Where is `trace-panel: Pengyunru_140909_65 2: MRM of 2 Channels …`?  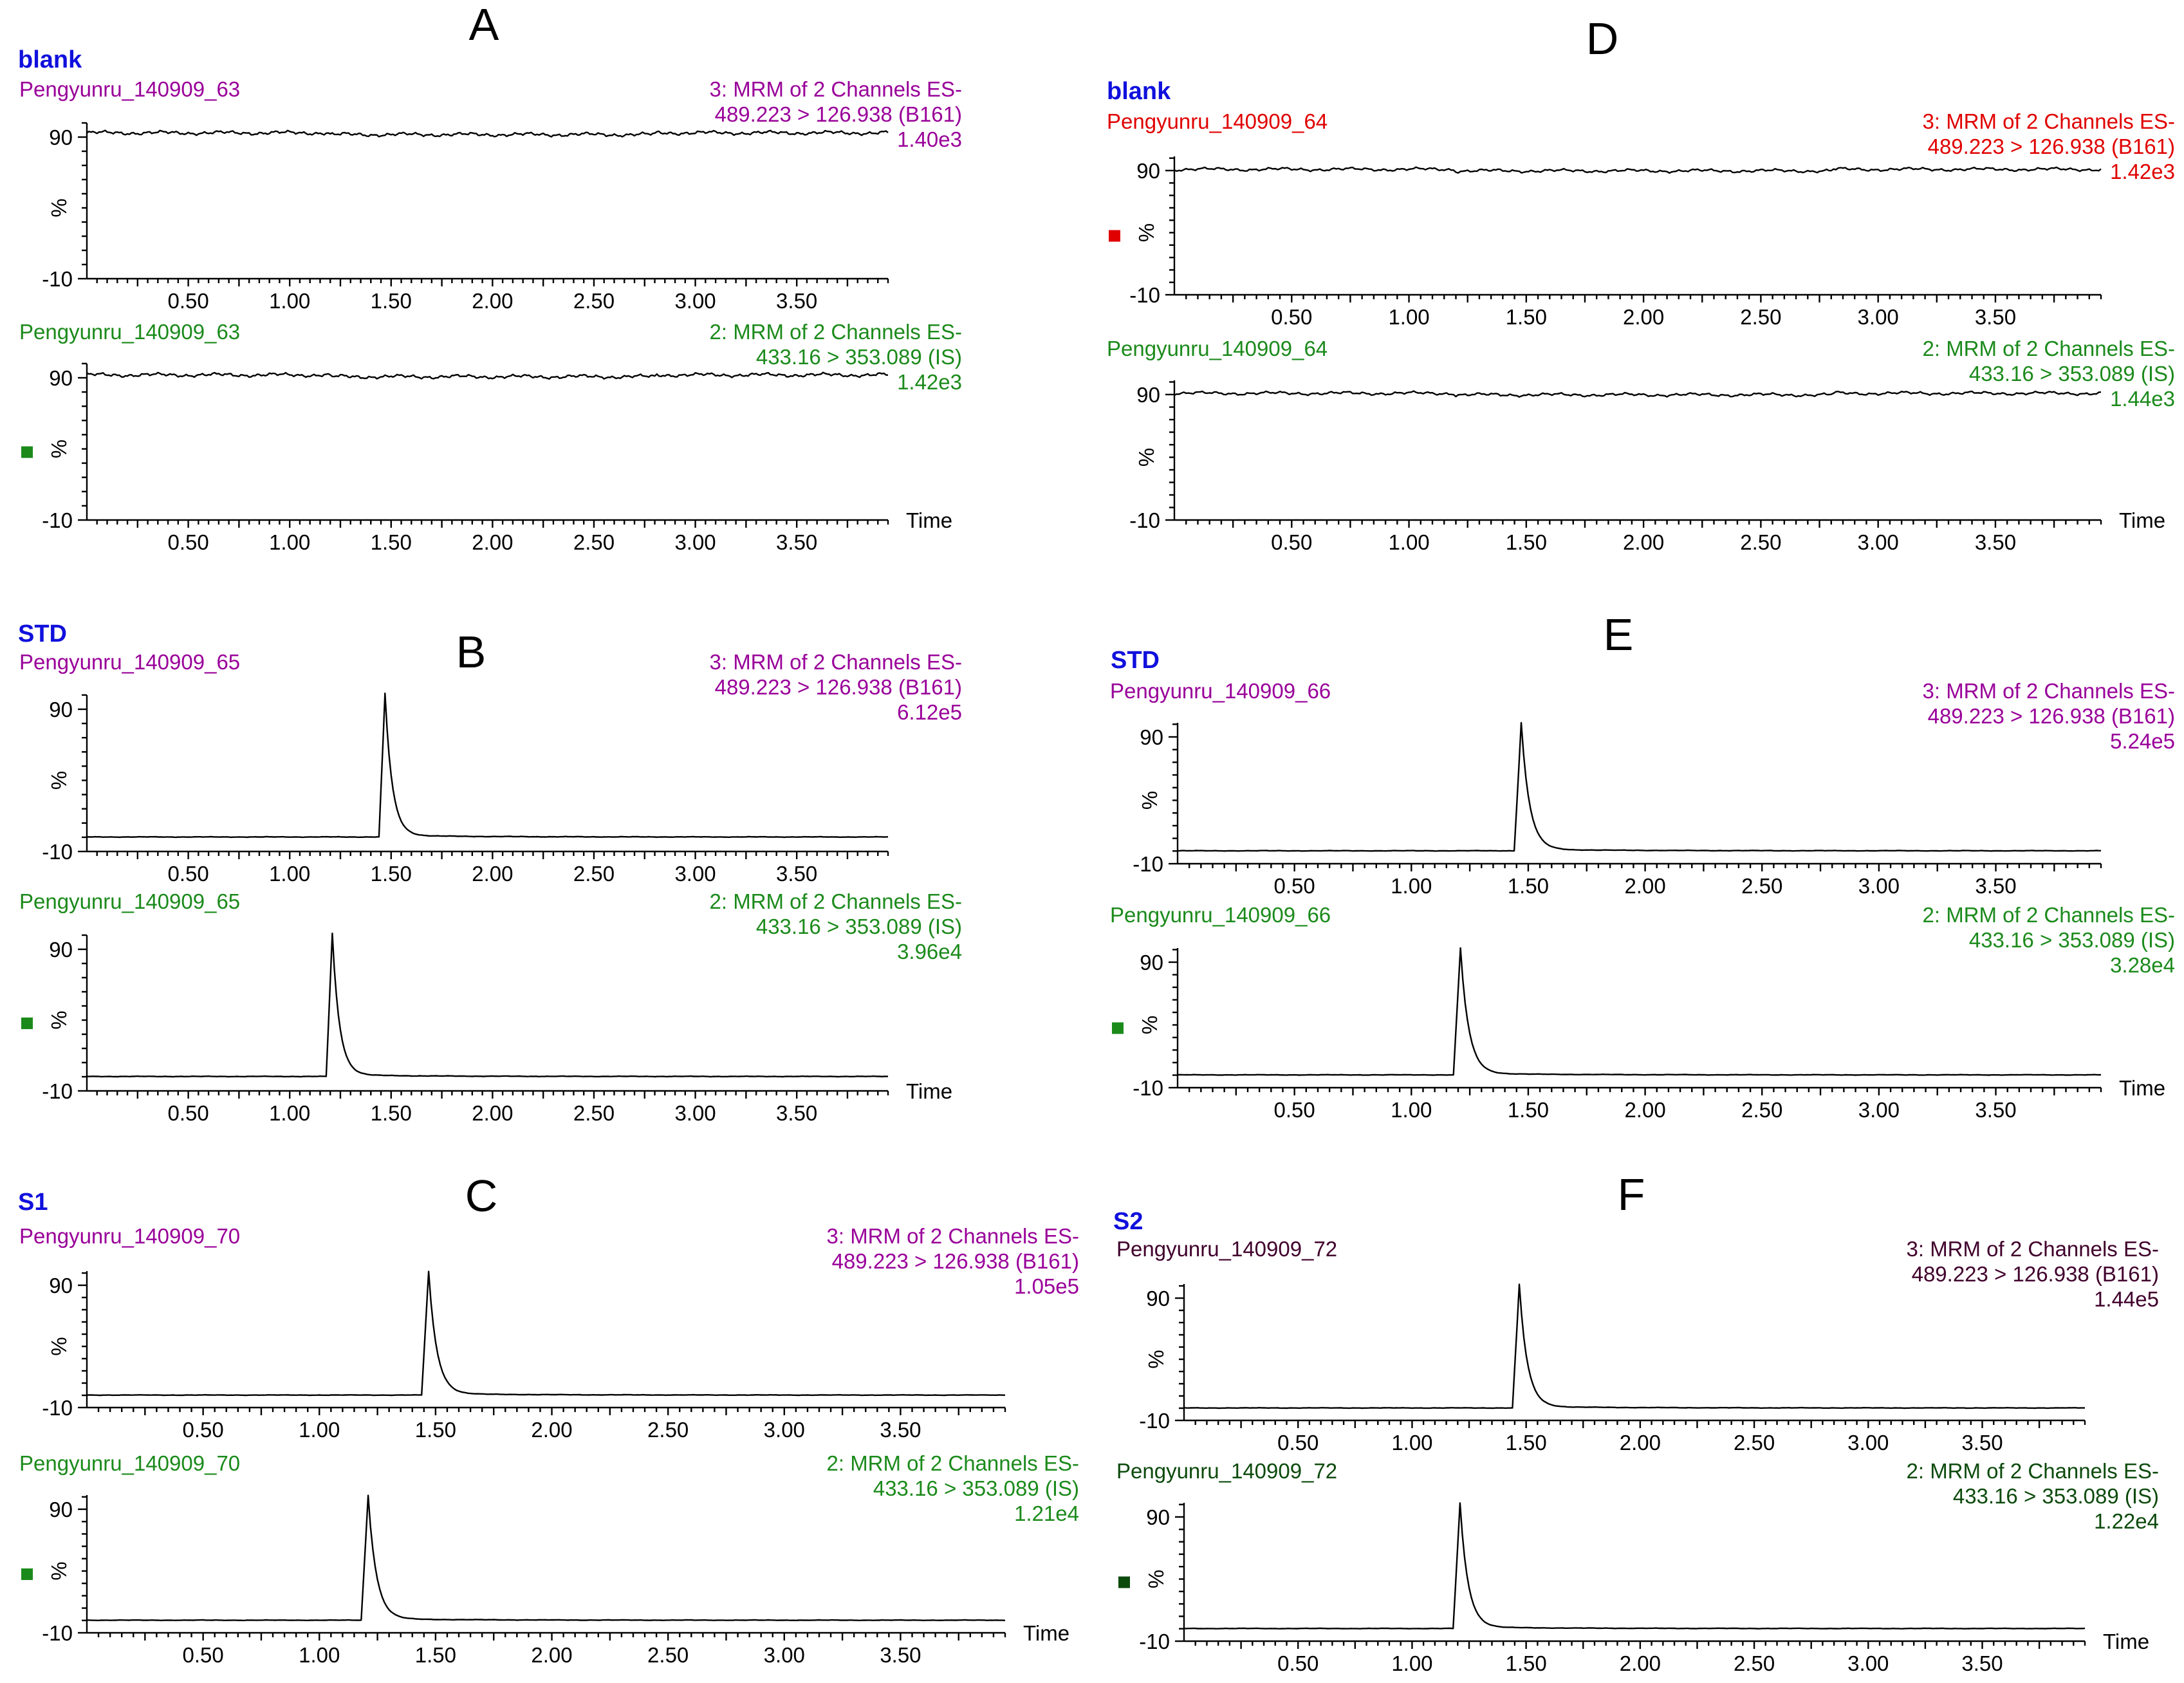
trace-panel: Pengyunru_140909_65 2: MRM of 2 Channels … is located at coordinates (490, 1007).